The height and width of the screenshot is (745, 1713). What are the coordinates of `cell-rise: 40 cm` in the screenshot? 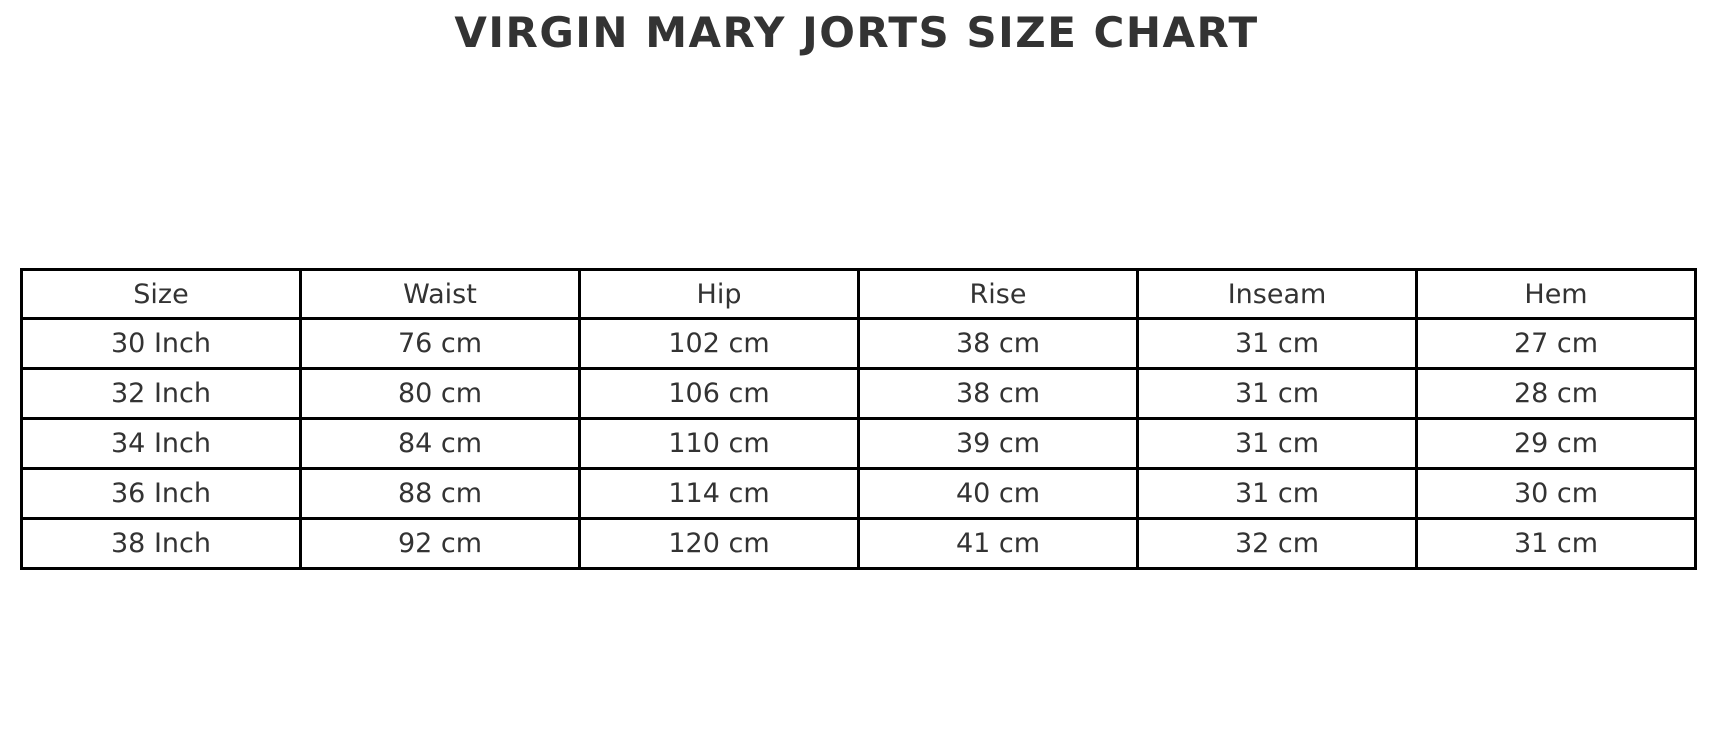 It's located at (998, 493).